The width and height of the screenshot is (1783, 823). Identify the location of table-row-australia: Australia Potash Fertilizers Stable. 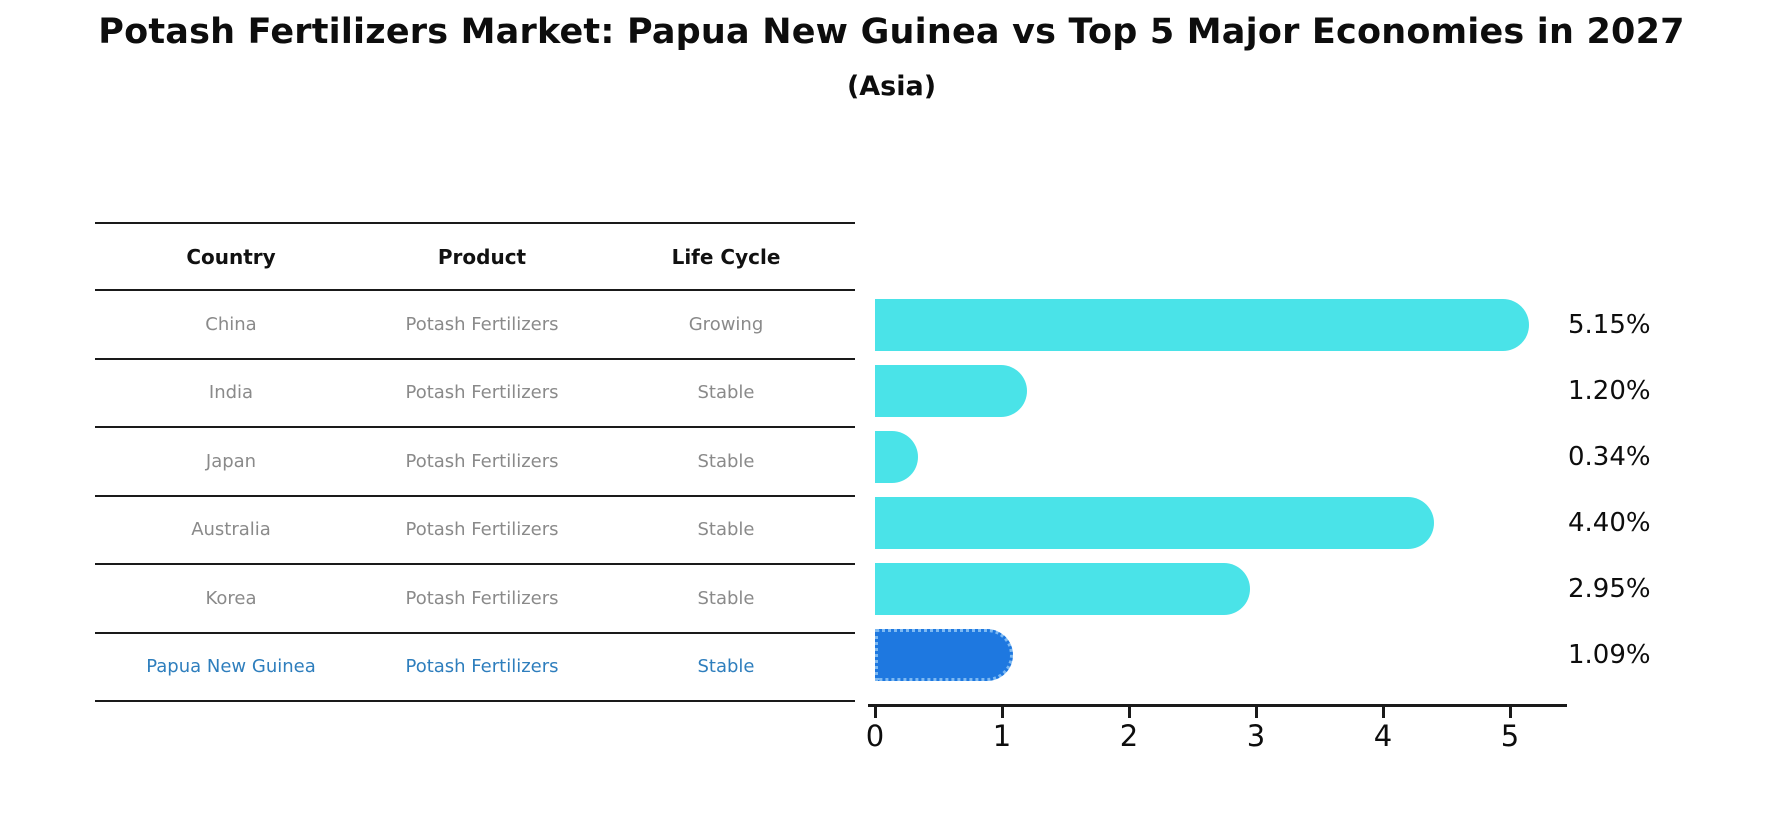
(475, 531).